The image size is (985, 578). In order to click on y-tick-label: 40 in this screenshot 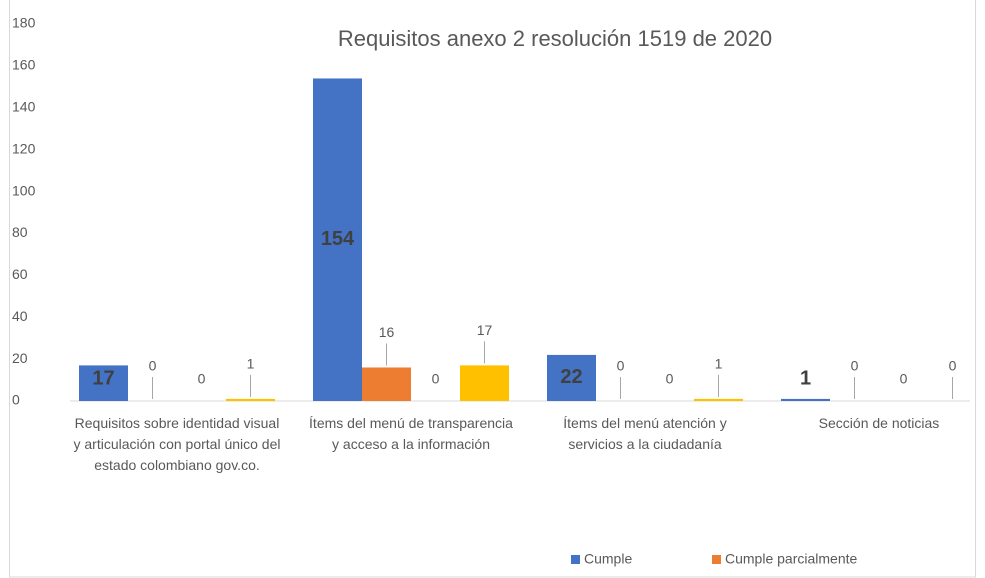, I will do `click(20, 316)`.